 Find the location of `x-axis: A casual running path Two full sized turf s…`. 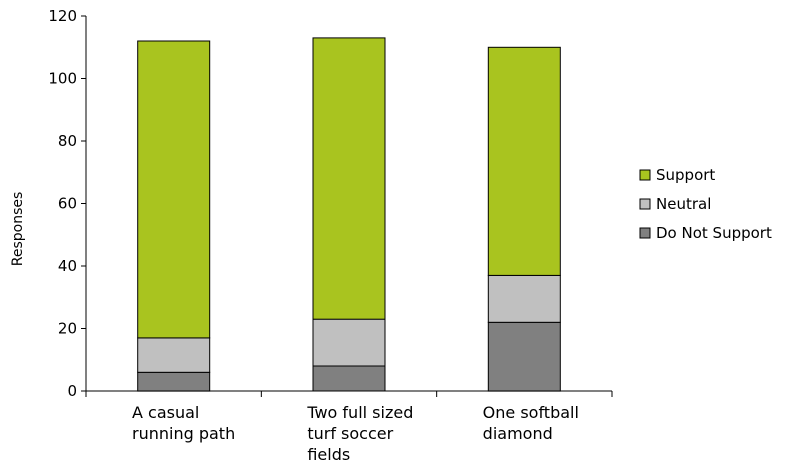

x-axis: A casual running path Two full sized turf s… is located at coordinates (349, 427).